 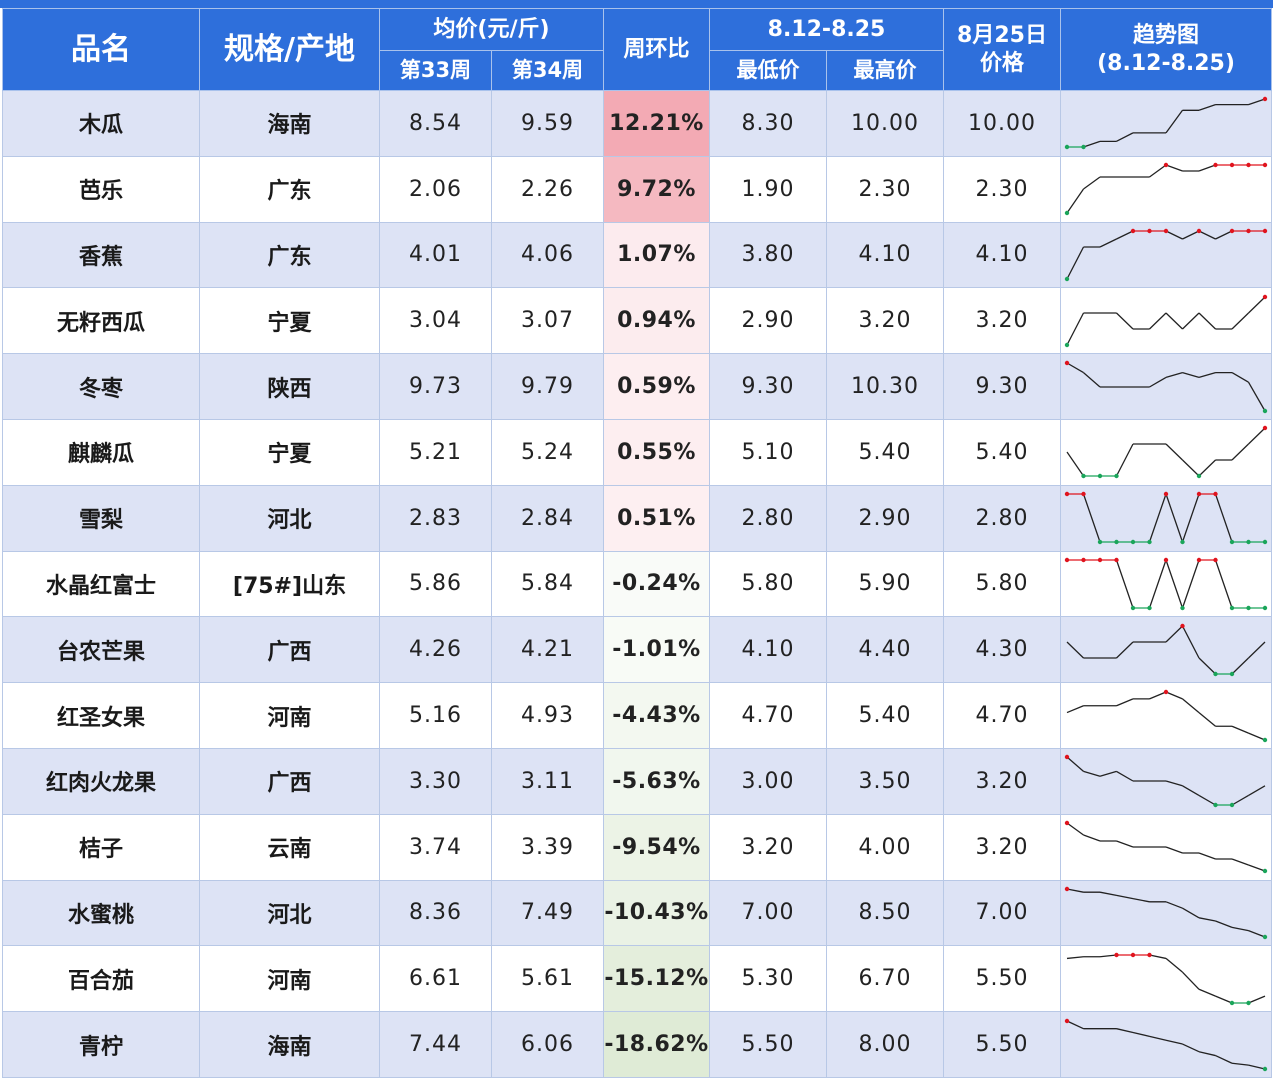 What do you see at coordinates (435, 584) in the screenshot?
I see `week33-price: 5.86` at bounding box center [435, 584].